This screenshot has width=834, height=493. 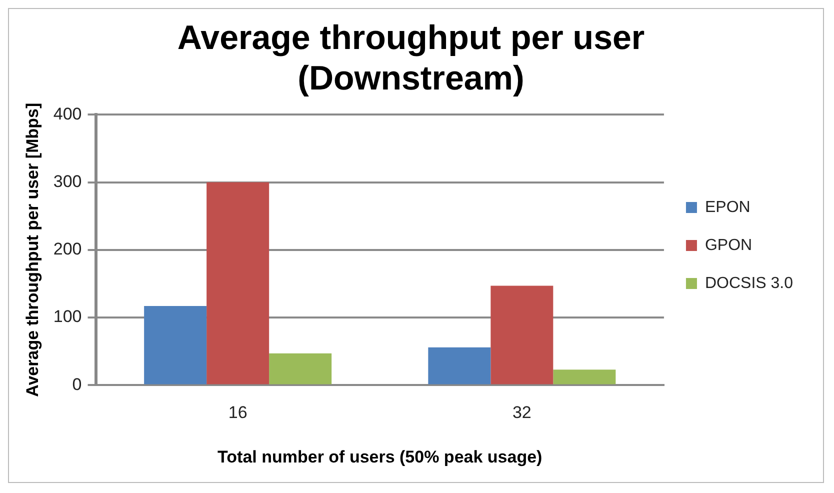 I want to click on legend-label: GPON, so click(x=728, y=245).